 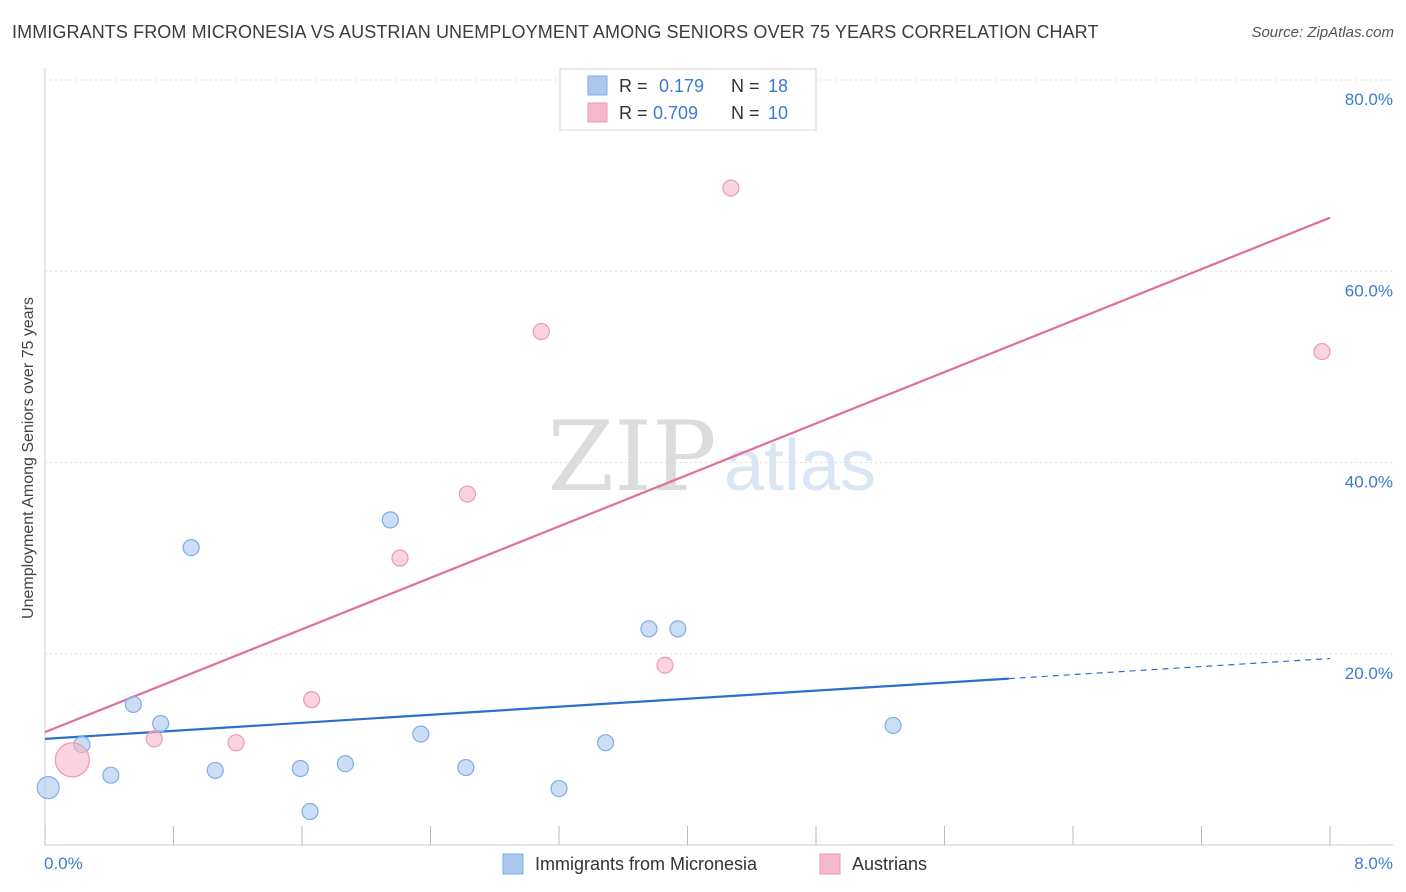 What do you see at coordinates (800, 466) in the screenshot?
I see `watermark-atlas: atlas` at bounding box center [800, 466].